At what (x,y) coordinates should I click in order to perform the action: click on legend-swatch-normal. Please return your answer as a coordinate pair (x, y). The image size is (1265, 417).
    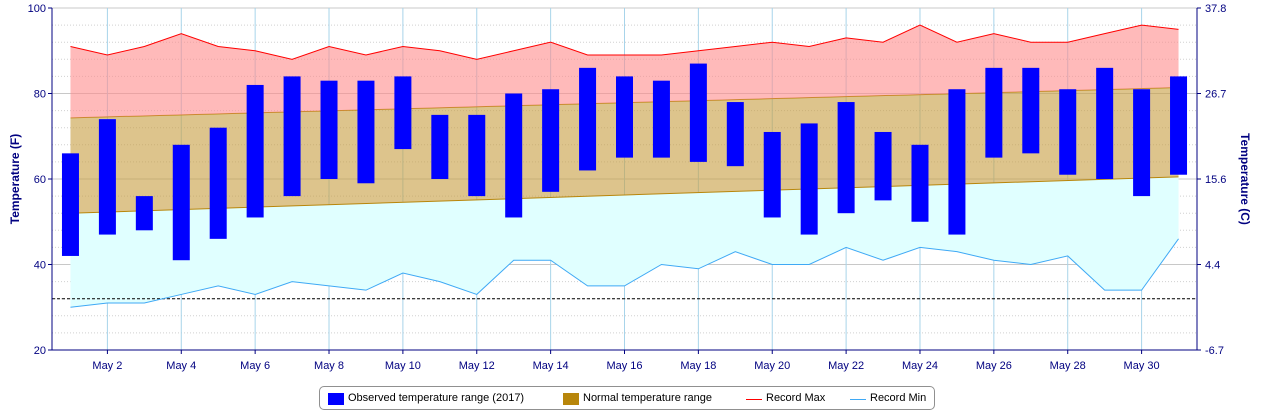
    Looking at the image, I should click on (571, 399).